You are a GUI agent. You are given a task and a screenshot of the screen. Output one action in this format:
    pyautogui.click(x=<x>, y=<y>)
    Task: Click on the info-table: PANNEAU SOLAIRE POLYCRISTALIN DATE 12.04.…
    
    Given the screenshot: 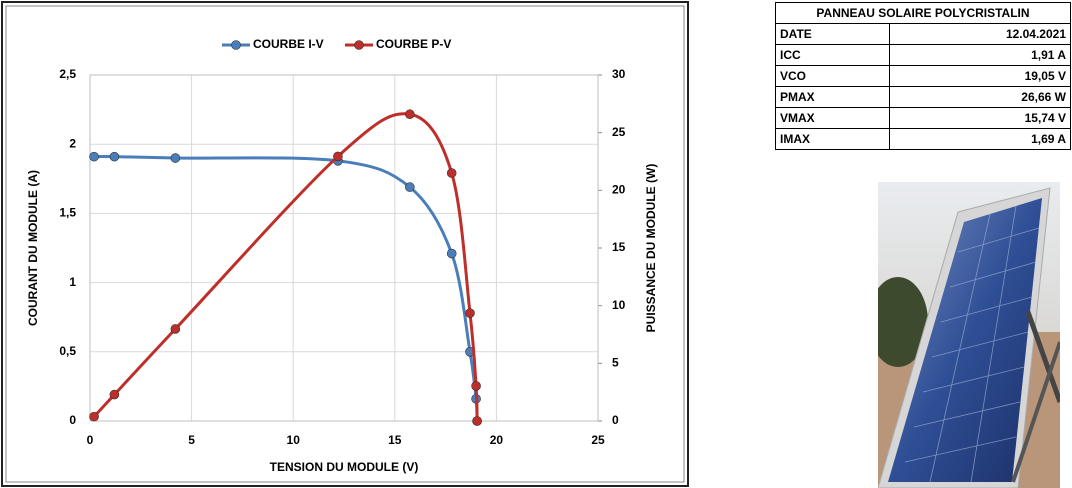 What is the action you would take?
    pyautogui.click(x=922, y=76)
    